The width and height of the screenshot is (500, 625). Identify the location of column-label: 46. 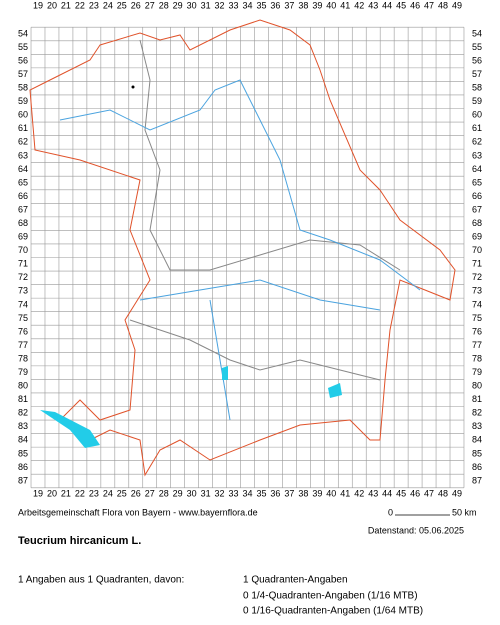
(415, 5).